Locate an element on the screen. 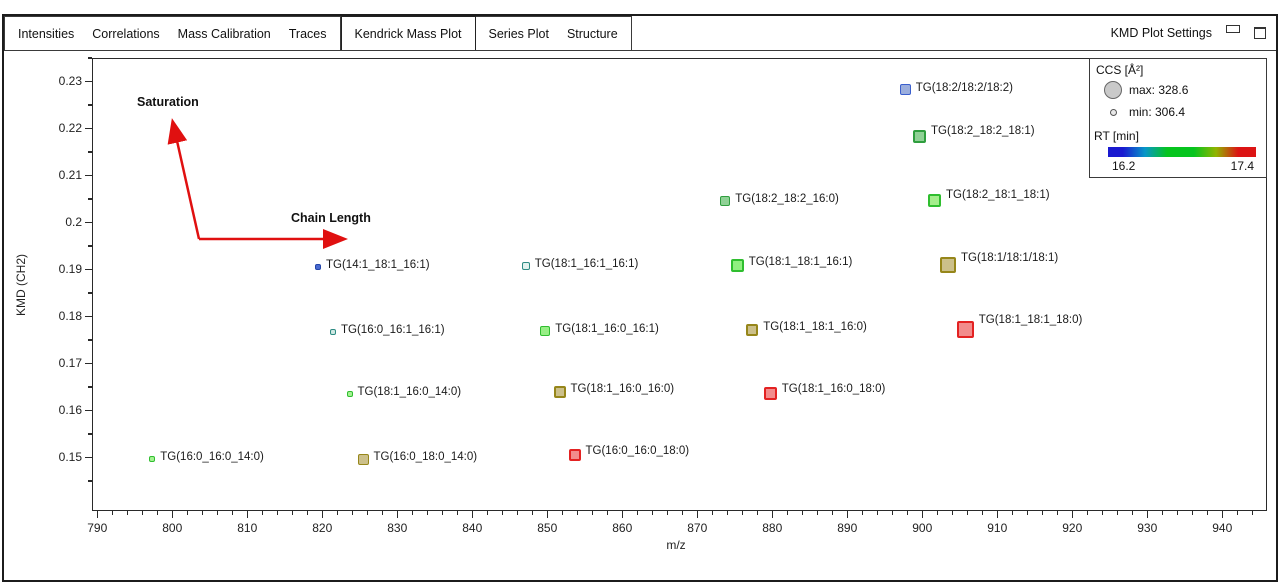 This screenshot has height=582, width=1280. data-point-label: TG(18:2_18:2_16:0) is located at coordinates (787, 198).